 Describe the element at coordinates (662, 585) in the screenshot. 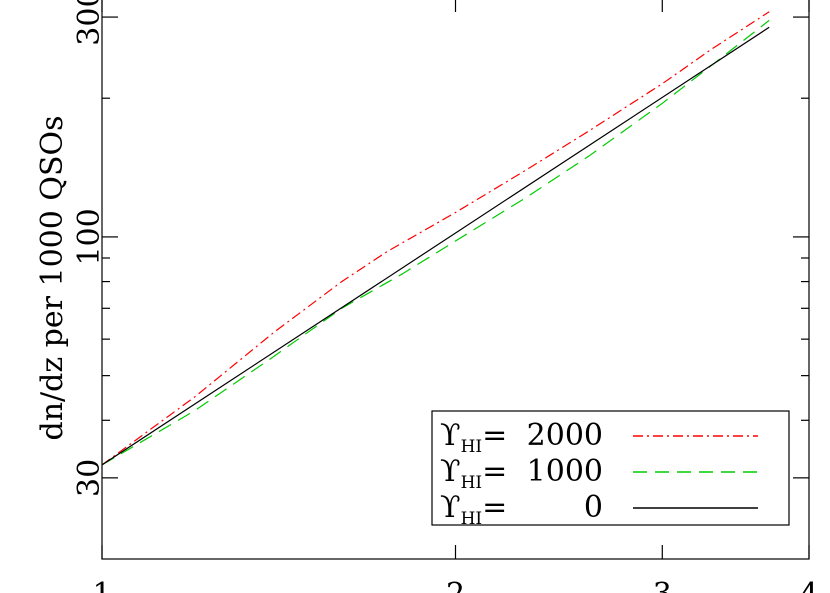

I see `x-tick-label: 3` at that location.